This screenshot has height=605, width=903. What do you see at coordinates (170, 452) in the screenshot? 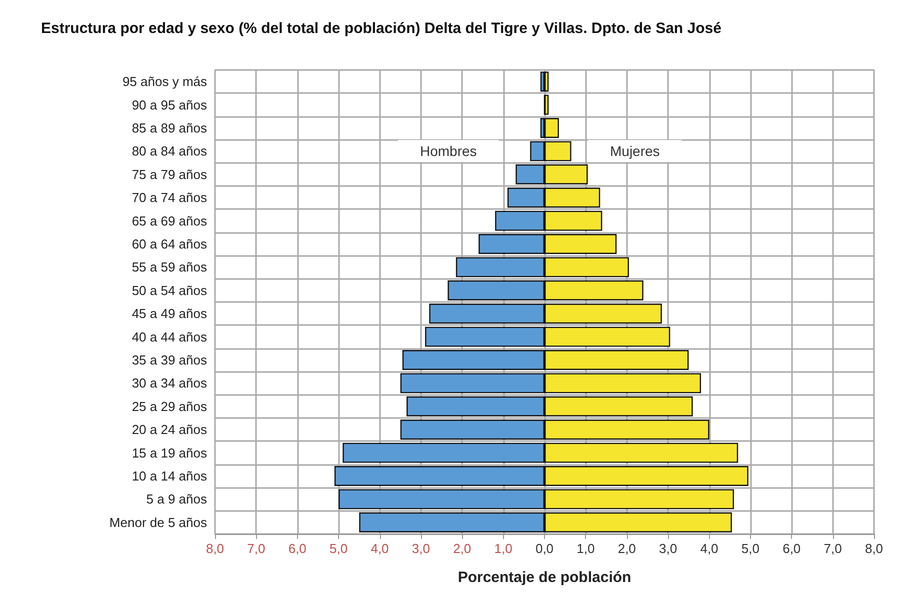
I see `y-tick-label: 15 a 19 años` at bounding box center [170, 452].